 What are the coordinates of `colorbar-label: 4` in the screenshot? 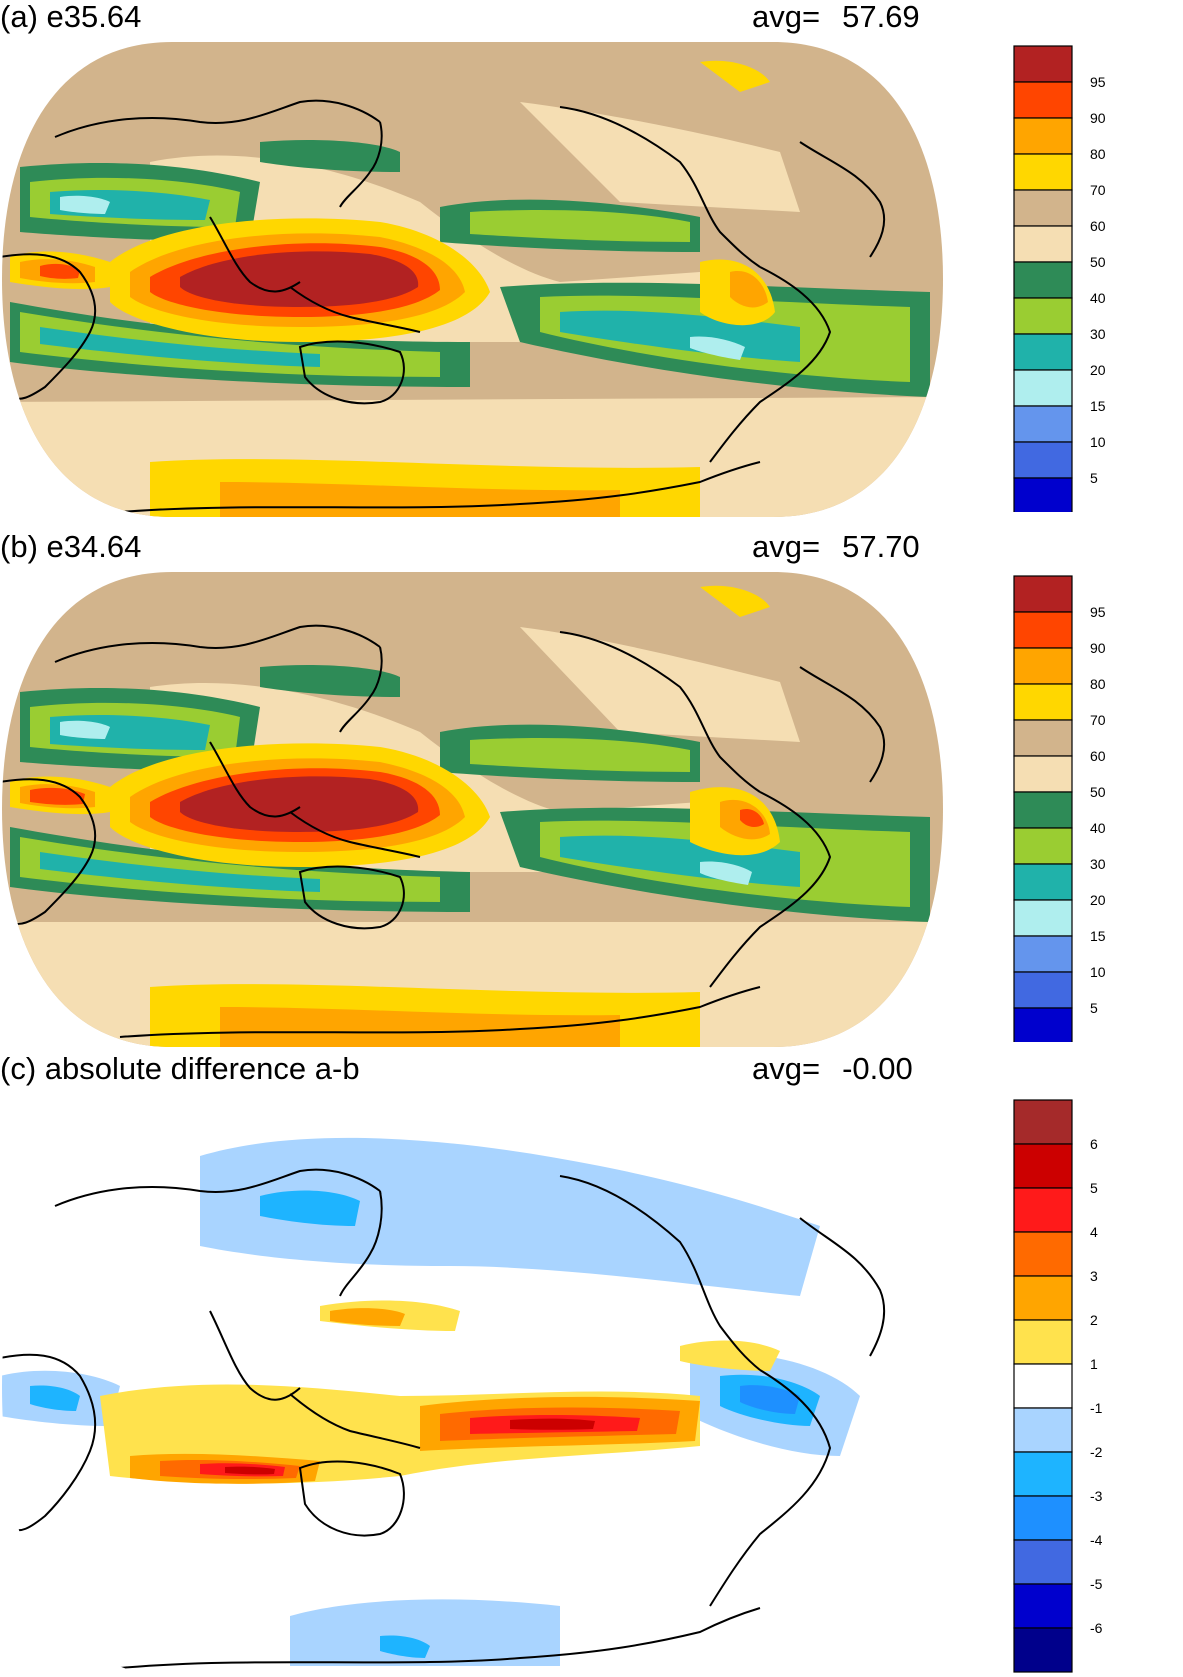 It's located at (1094, 1232).